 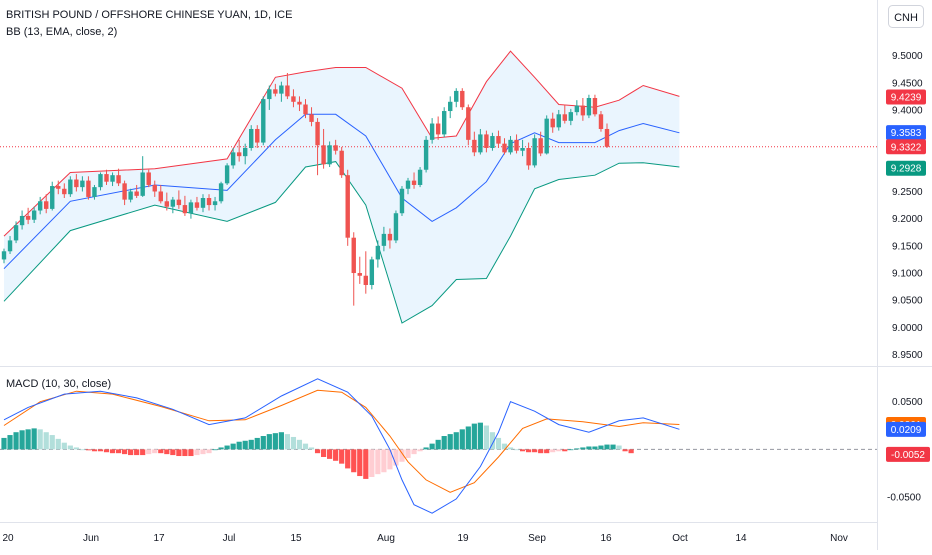 What do you see at coordinates (907, 355) in the screenshot?
I see `price-tick-label: 8.9500` at bounding box center [907, 355].